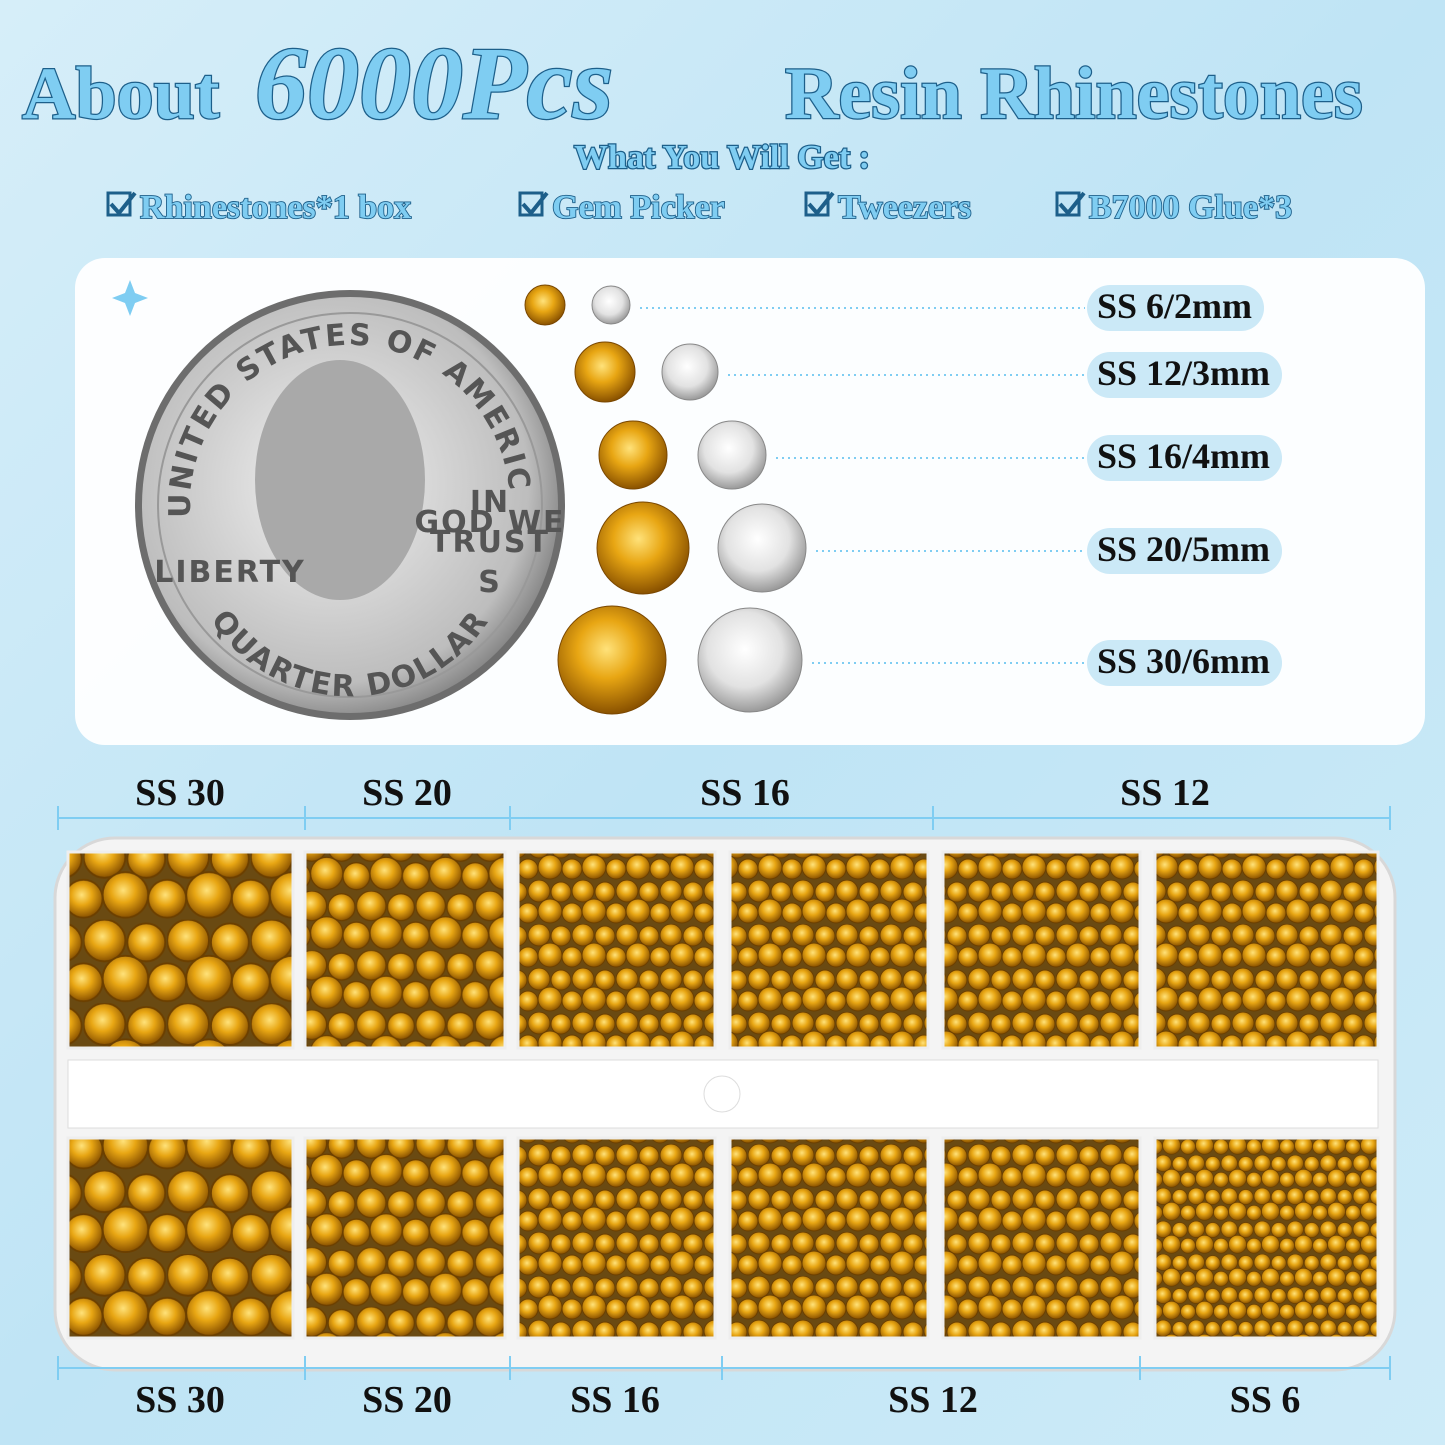 This screenshot has height=1450, width=1445. What do you see at coordinates (490, 582) in the screenshot?
I see `coin-mint: S` at bounding box center [490, 582].